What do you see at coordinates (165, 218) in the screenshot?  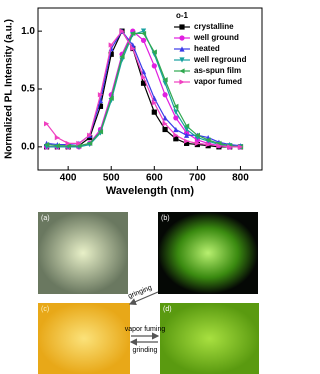 I see `photo-label: (b)` at bounding box center [165, 218].